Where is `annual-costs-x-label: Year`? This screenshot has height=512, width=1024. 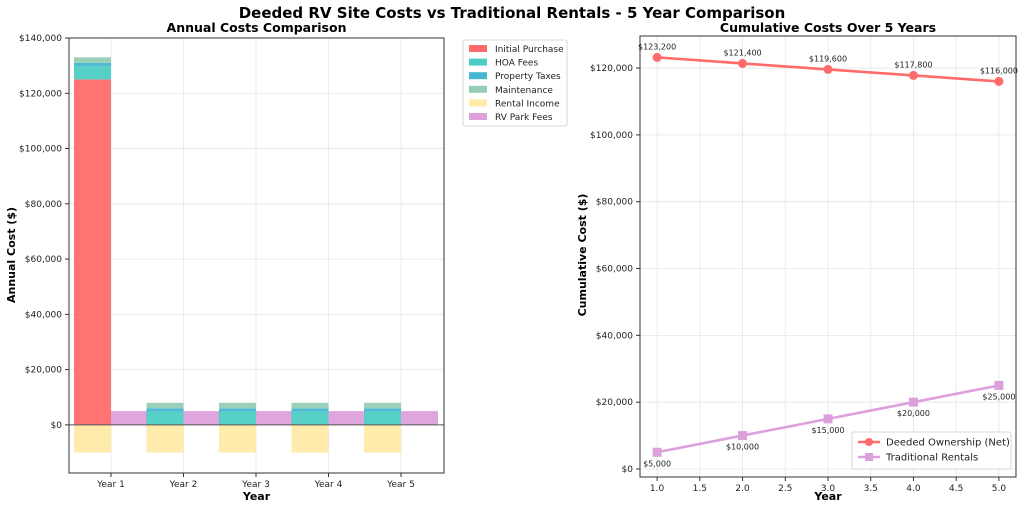 annual-costs-x-label: Year is located at coordinates (256, 496).